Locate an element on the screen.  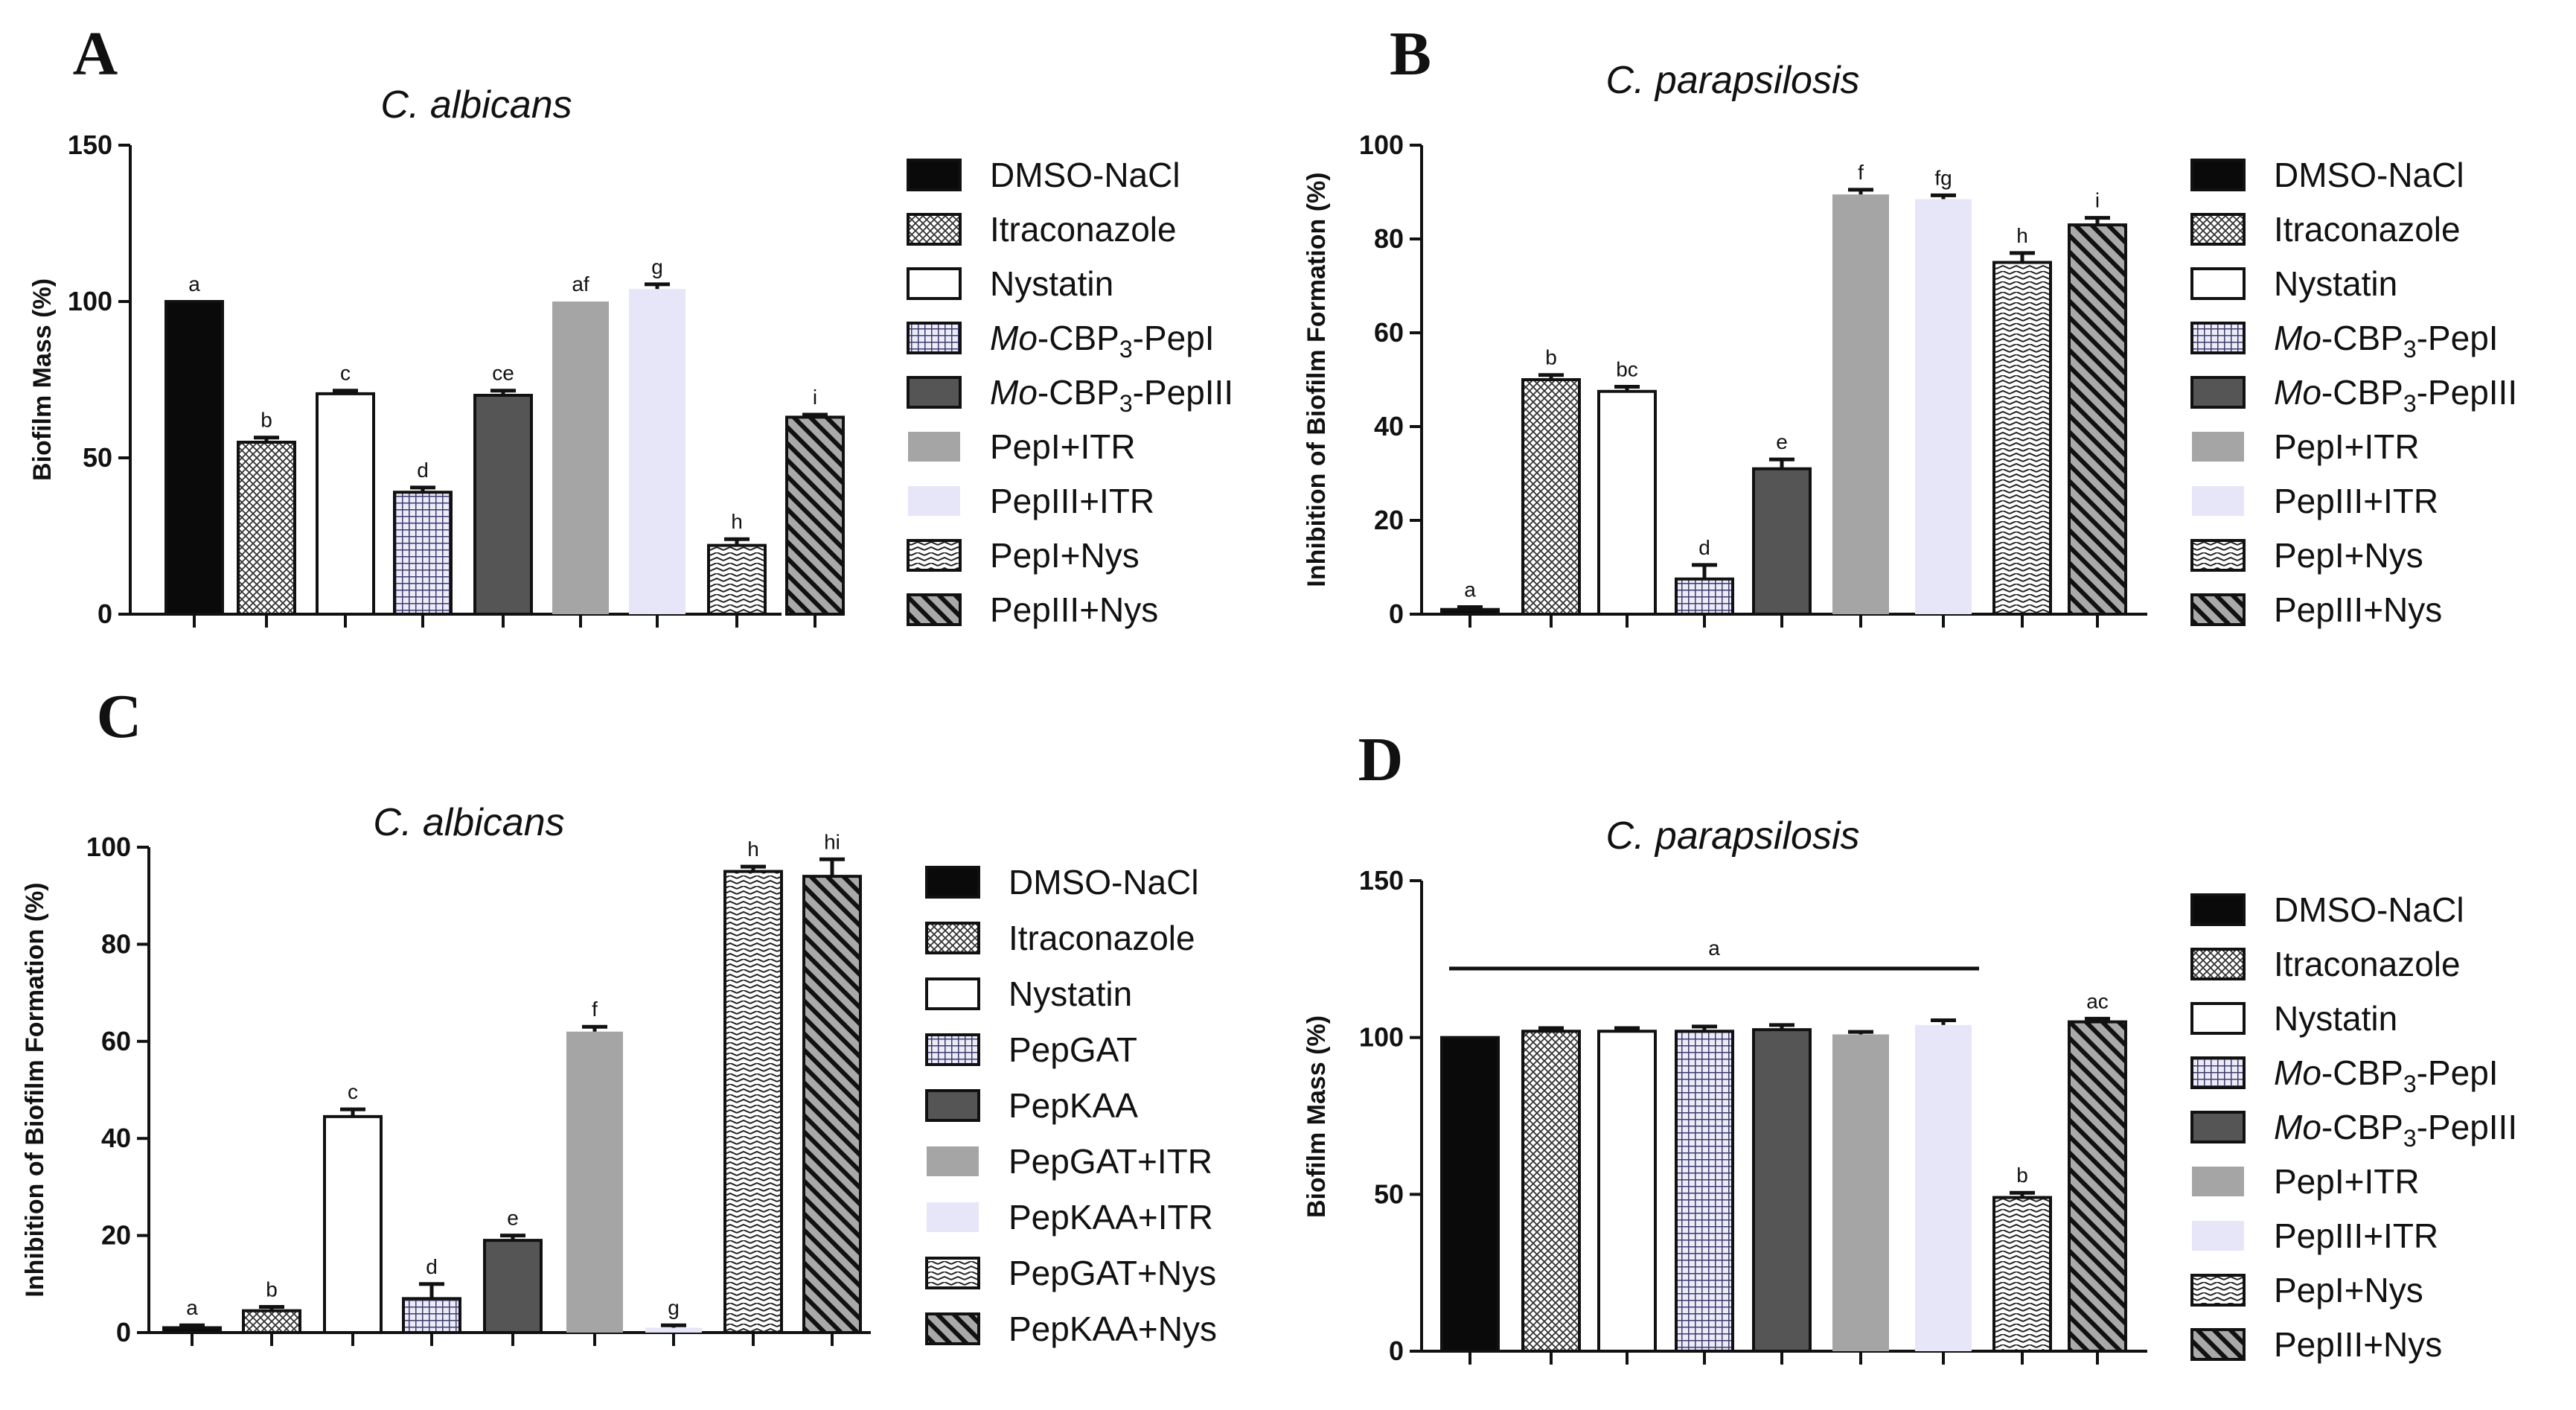
significance-label: c is located at coordinates (345, 373).